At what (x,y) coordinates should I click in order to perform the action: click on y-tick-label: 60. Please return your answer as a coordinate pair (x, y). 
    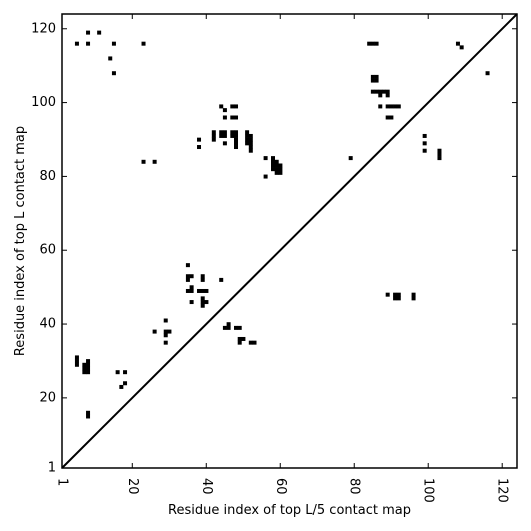
    Looking at the image, I should click on (47, 250).